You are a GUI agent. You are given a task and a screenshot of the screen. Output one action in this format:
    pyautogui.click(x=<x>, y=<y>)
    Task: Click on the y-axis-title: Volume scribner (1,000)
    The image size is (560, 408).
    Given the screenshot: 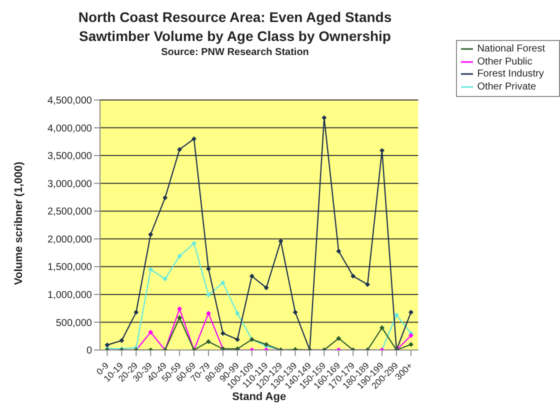 What is the action you would take?
    pyautogui.click(x=18, y=223)
    